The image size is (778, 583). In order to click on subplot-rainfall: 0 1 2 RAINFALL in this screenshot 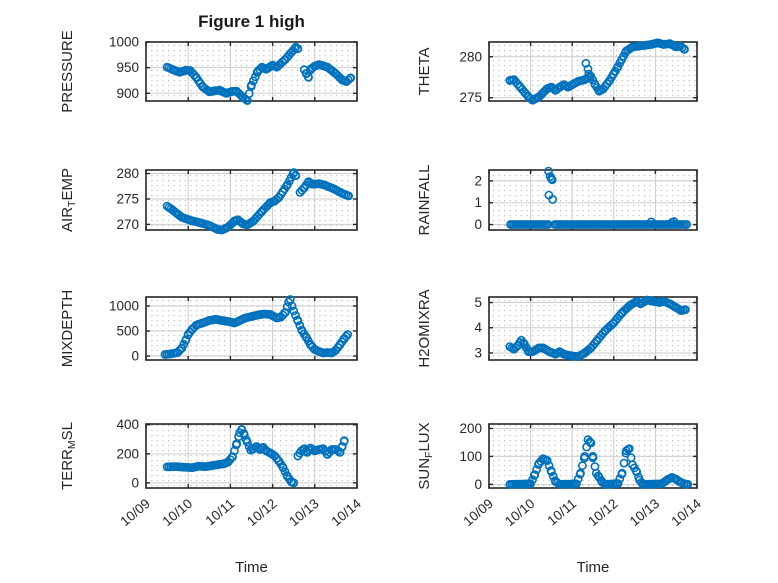, I will do `click(557, 200)`.